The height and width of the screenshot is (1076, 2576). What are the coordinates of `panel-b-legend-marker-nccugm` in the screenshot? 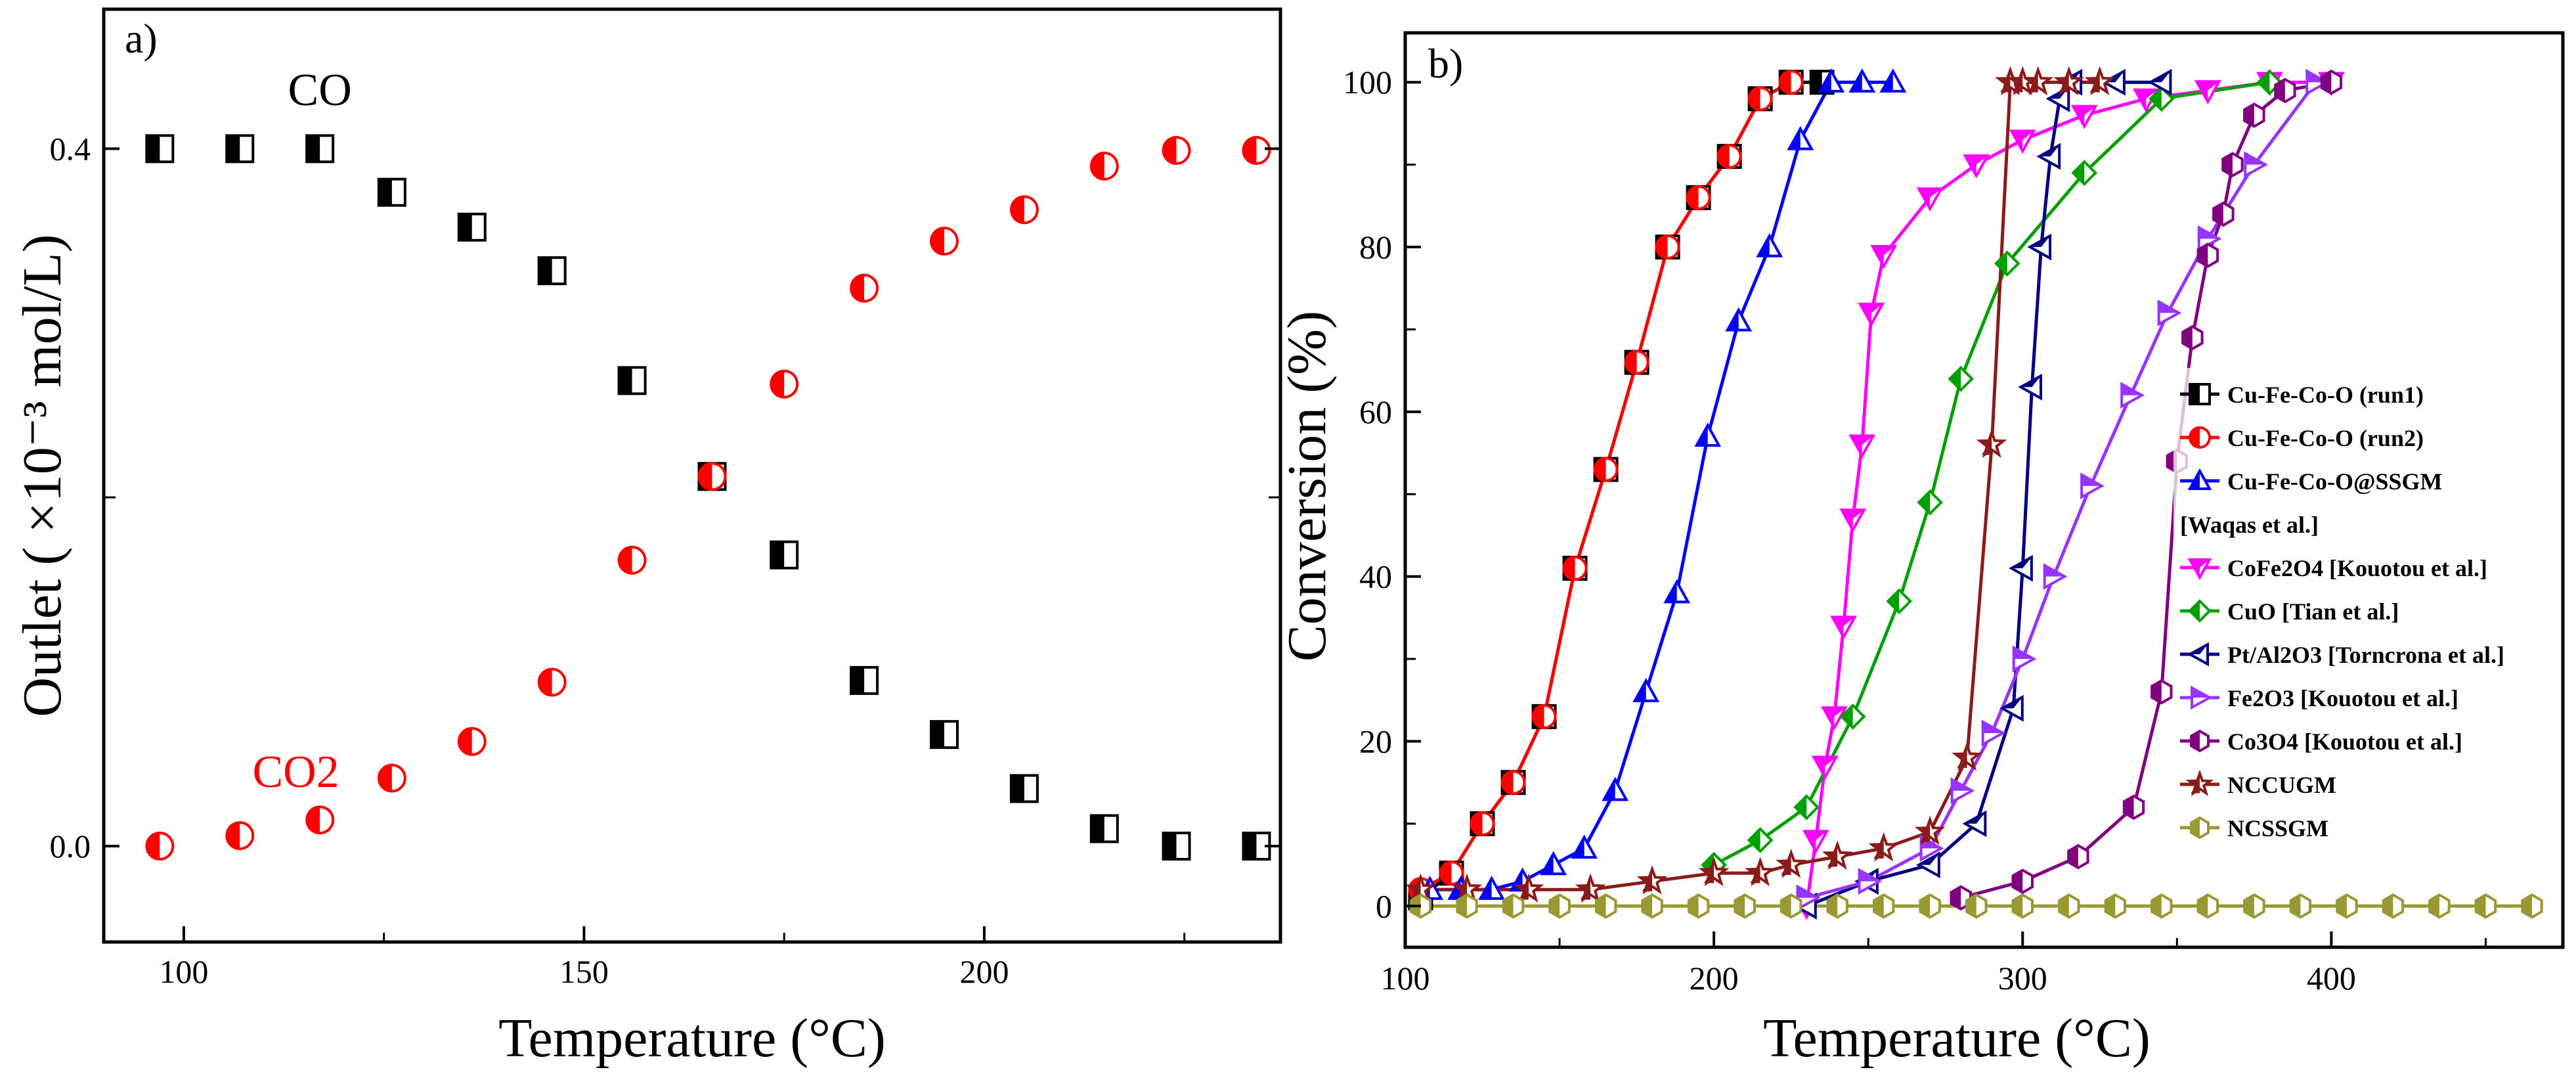 It's located at (2199, 783).